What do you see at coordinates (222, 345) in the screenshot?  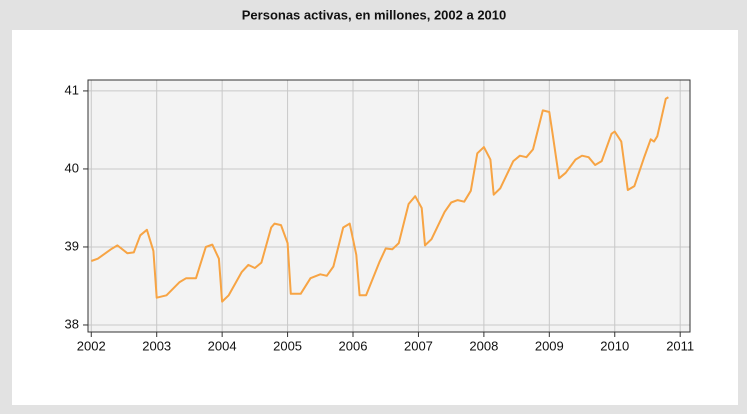 I see `x-tick-label: 2004` at bounding box center [222, 345].